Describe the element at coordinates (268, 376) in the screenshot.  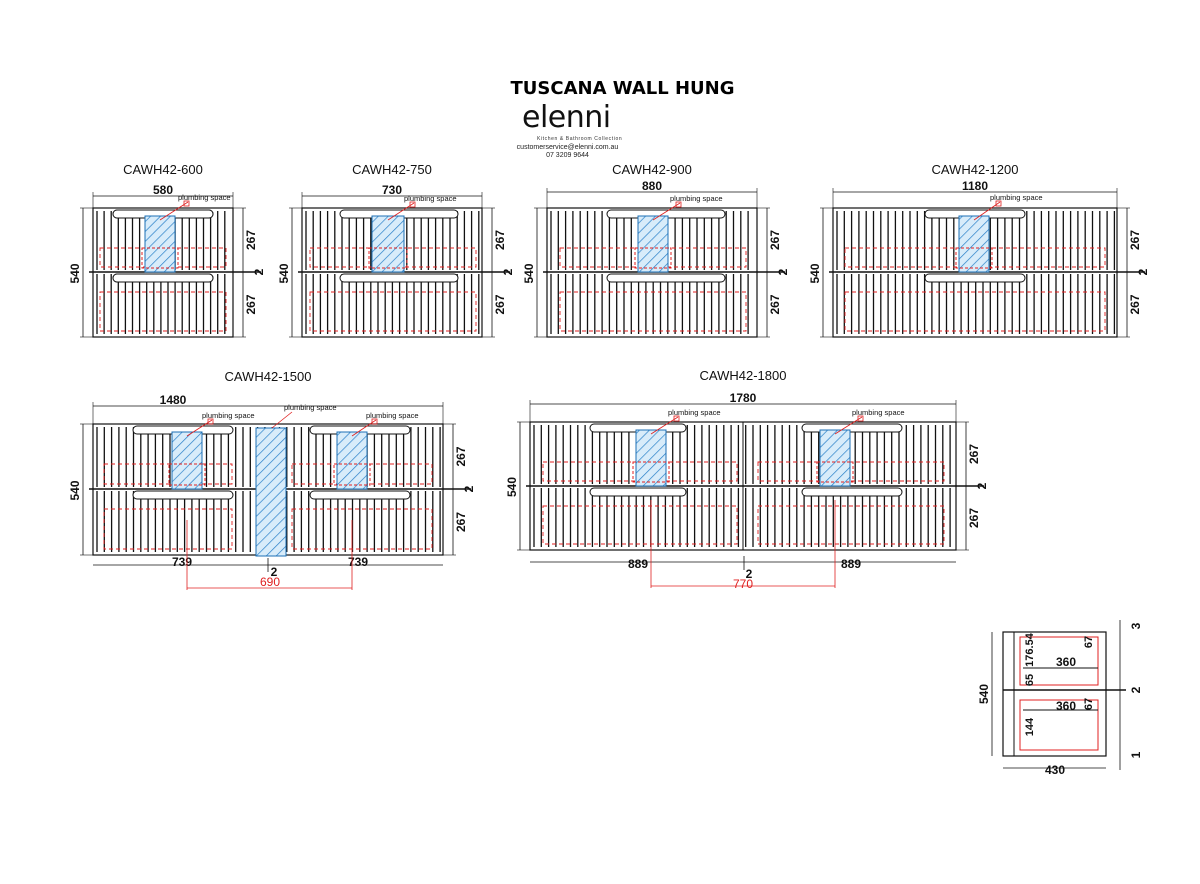
I see `model-name: CAWH42-1500` at that location.